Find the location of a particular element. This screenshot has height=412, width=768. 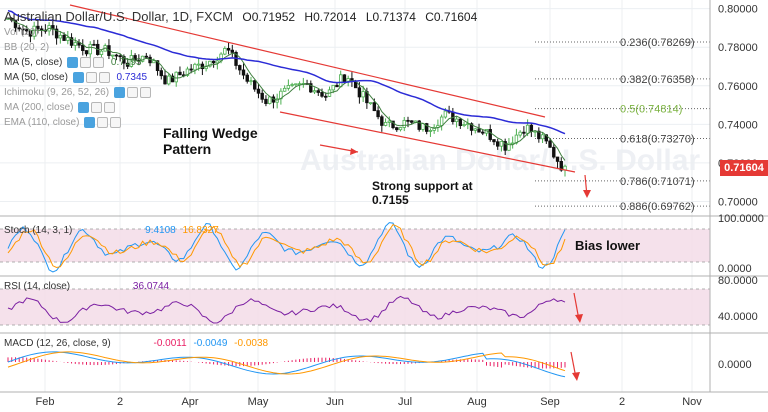

rsi-header: RSI (14, close) 36.0744 is located at coordinates (86, 286).